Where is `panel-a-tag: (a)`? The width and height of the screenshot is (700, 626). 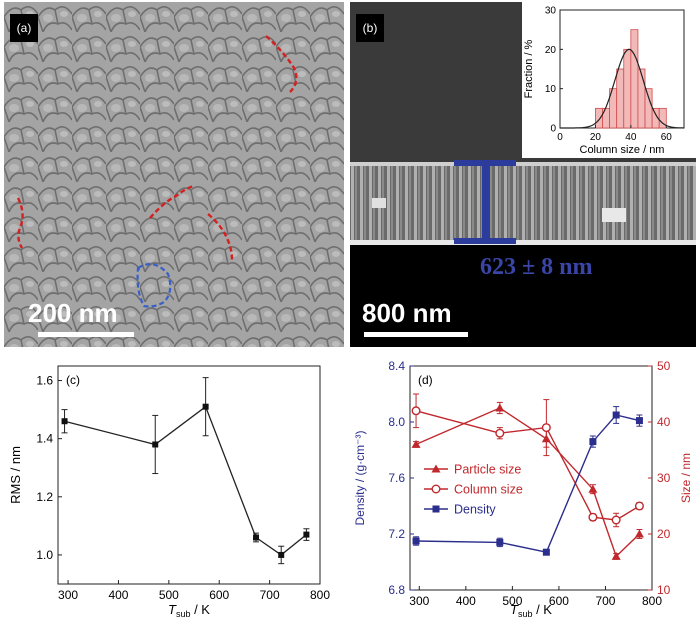
panel-a-tag: (a) is located at coordinates (24, 28).